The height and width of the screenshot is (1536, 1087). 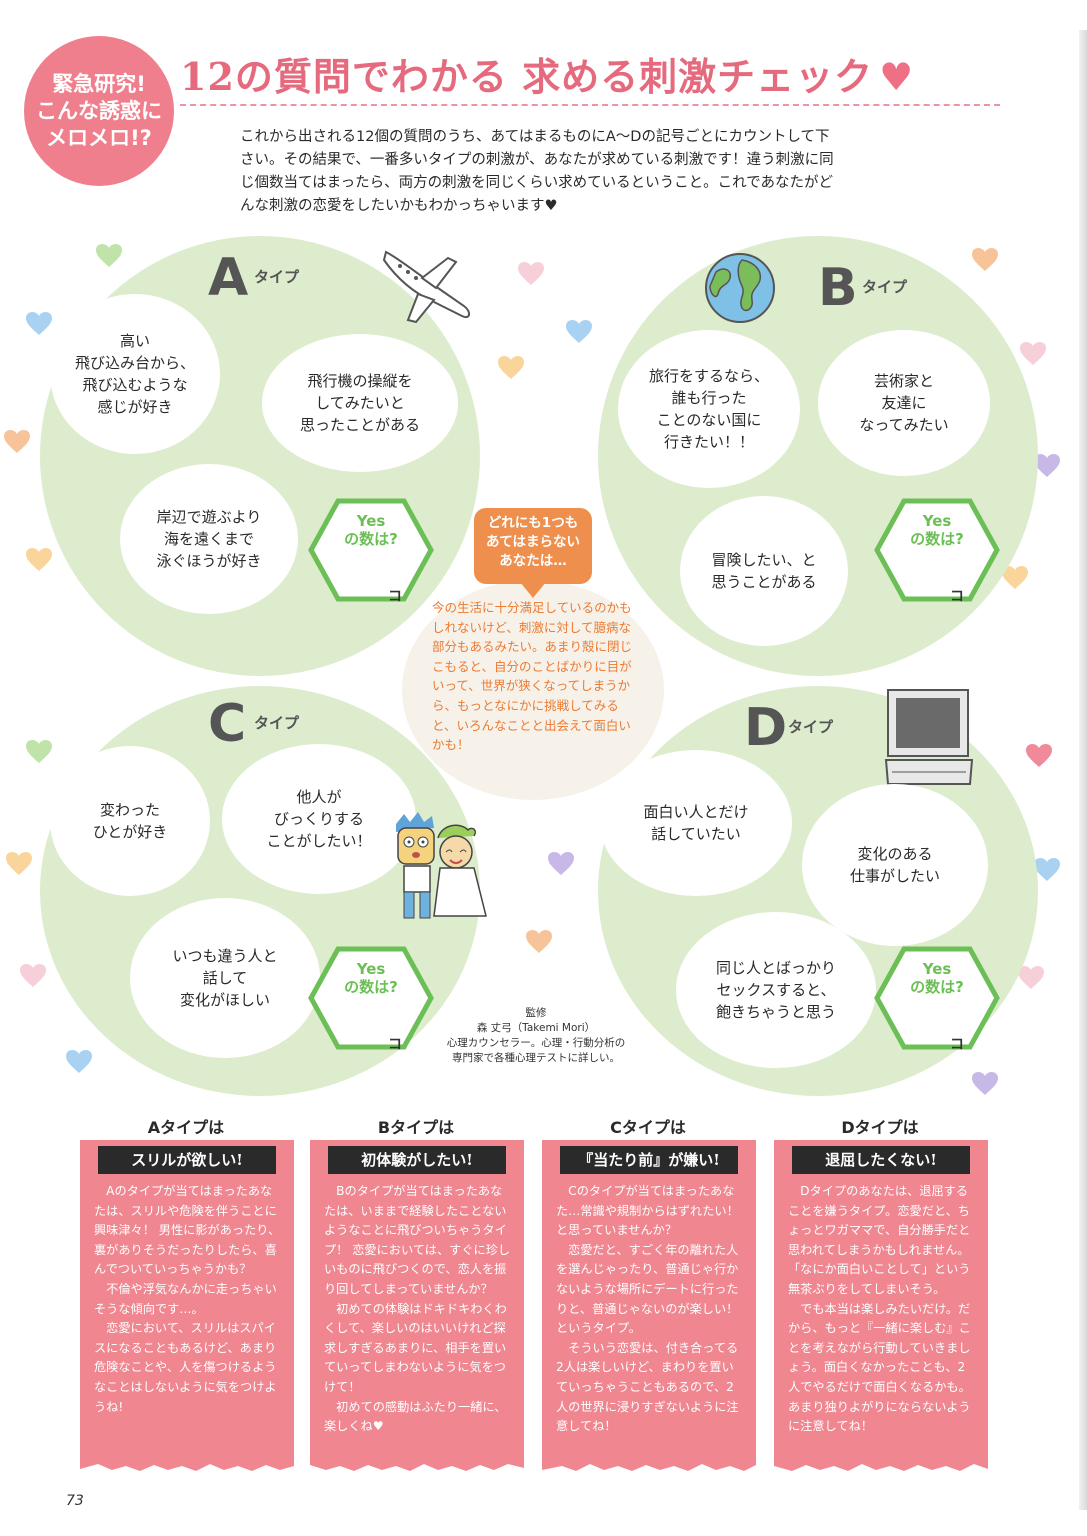 I want to click on result-c-tear, so click(x=649, y=1465).